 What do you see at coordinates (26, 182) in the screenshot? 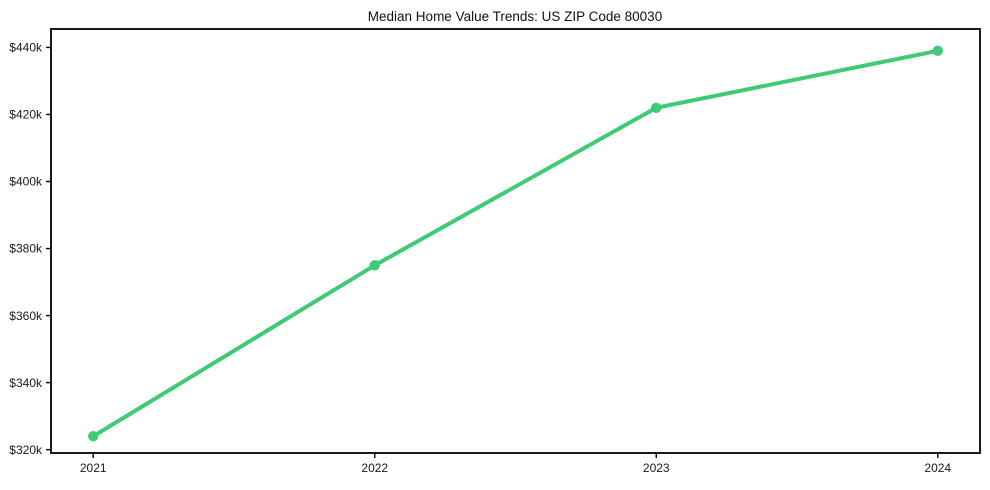
I see `y-tick-label: $400k` at bounding box center [26, 182].